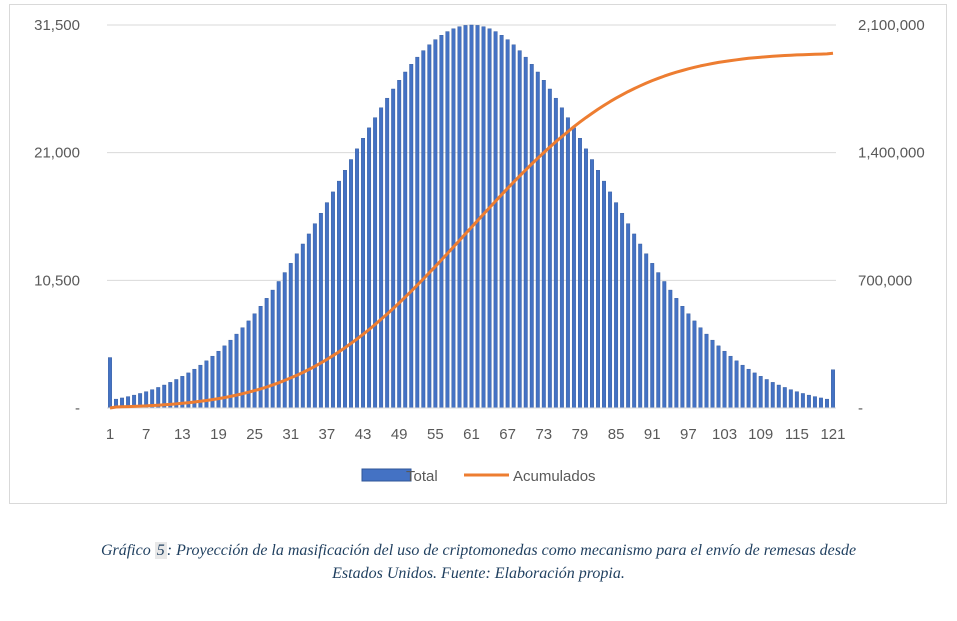 This screenshot has width=957, height=621. What do you see at coordinates (891, 153) in the screenshot?
I see `y-right-tick: 1,400,000` at bounding box center [891, 153].